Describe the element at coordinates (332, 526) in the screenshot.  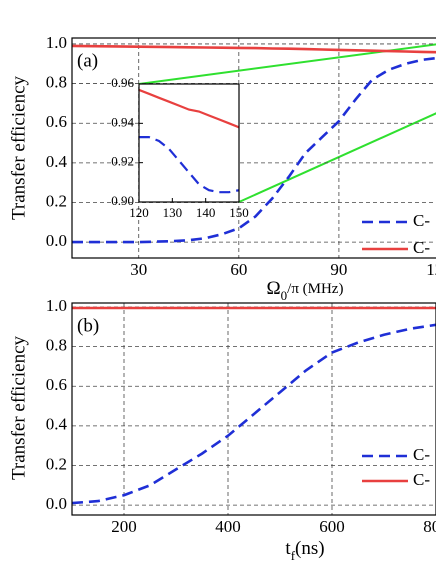
I see `x-tick-label: 600` at that location.